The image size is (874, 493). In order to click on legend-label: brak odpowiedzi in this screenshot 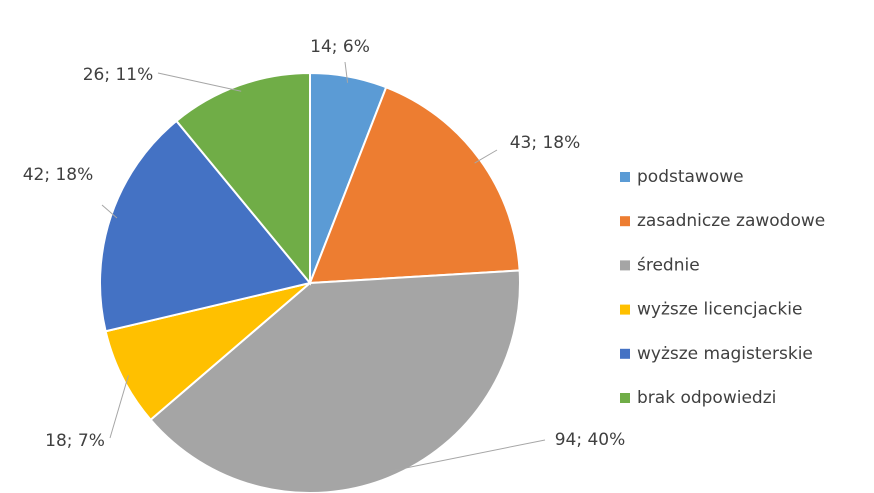, I will do `click(706, 398)`.